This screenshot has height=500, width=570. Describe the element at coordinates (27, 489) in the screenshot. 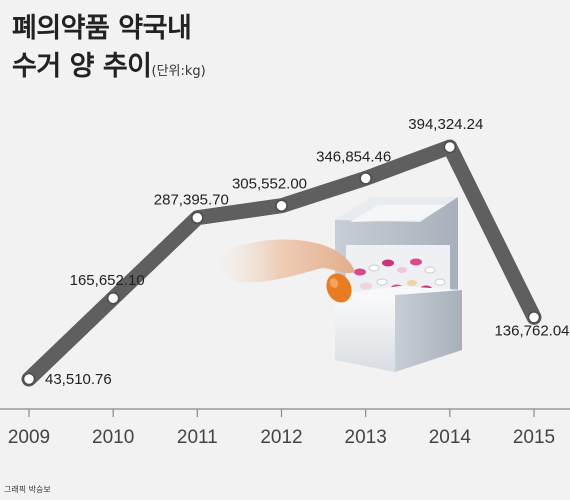

I see `credit: 그래픽 박승보` at that location.